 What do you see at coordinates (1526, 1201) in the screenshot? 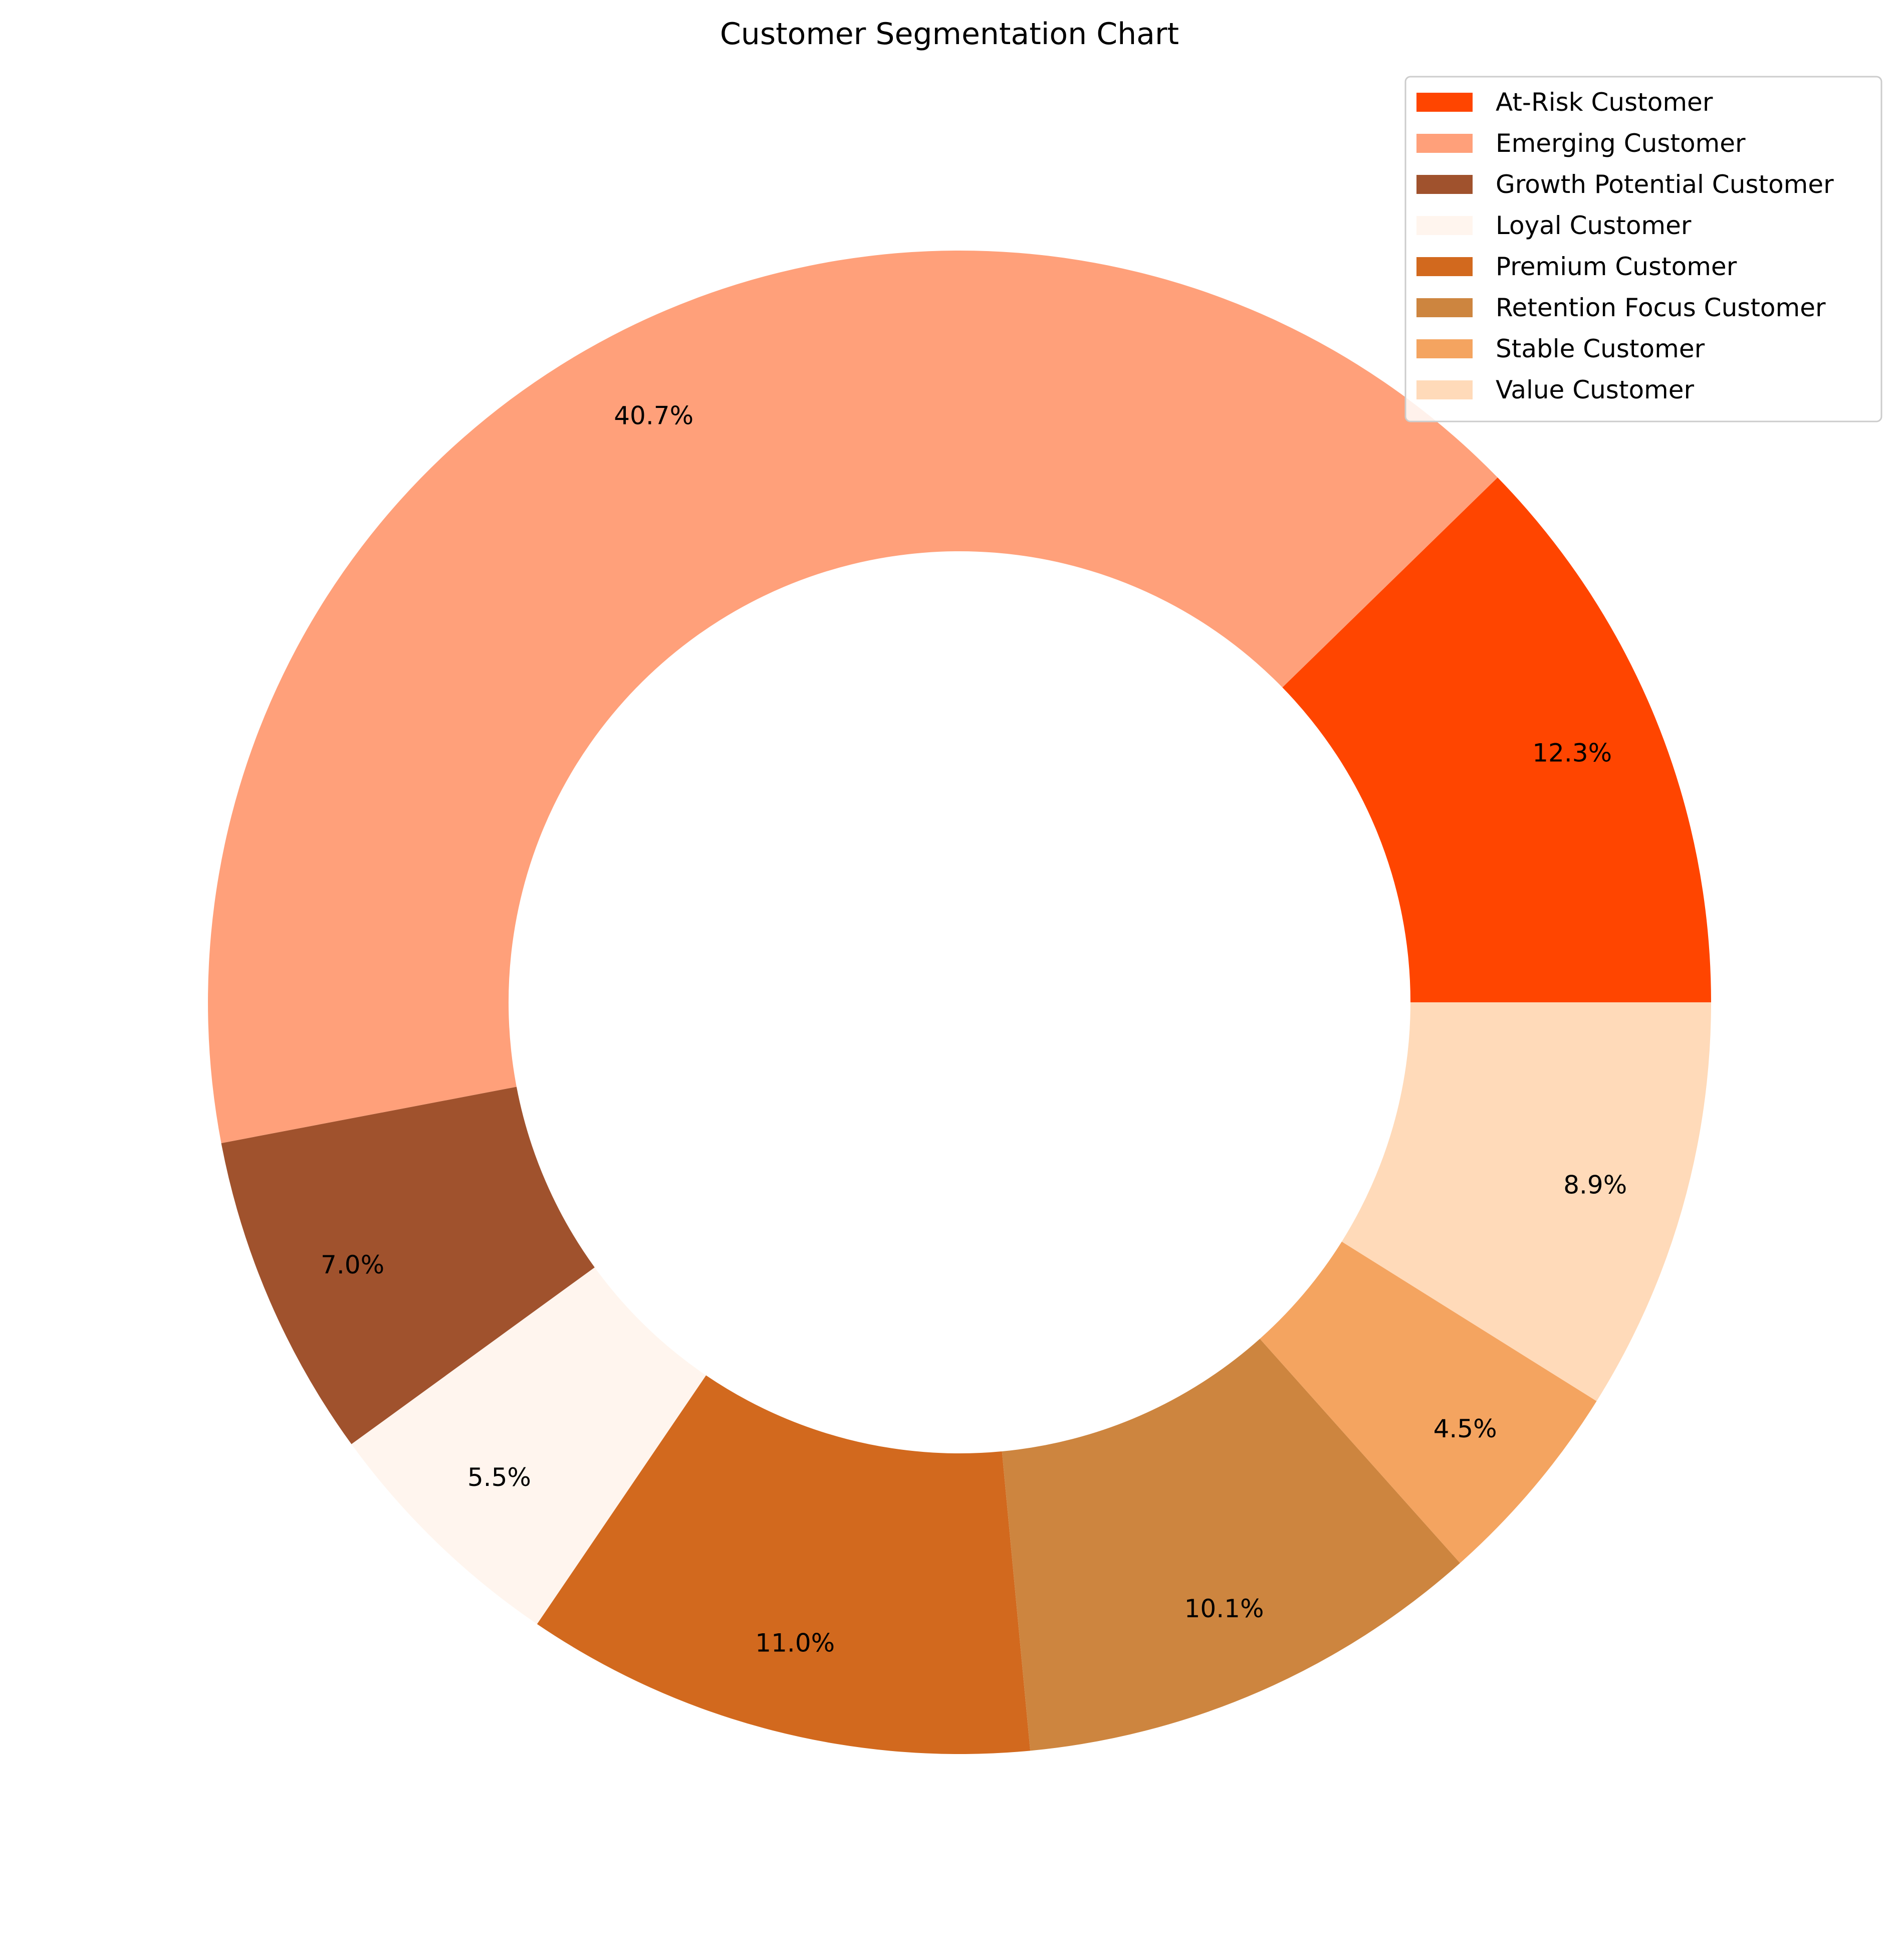
I see `slice-value-customer` at bounding box center [1526, 1201].